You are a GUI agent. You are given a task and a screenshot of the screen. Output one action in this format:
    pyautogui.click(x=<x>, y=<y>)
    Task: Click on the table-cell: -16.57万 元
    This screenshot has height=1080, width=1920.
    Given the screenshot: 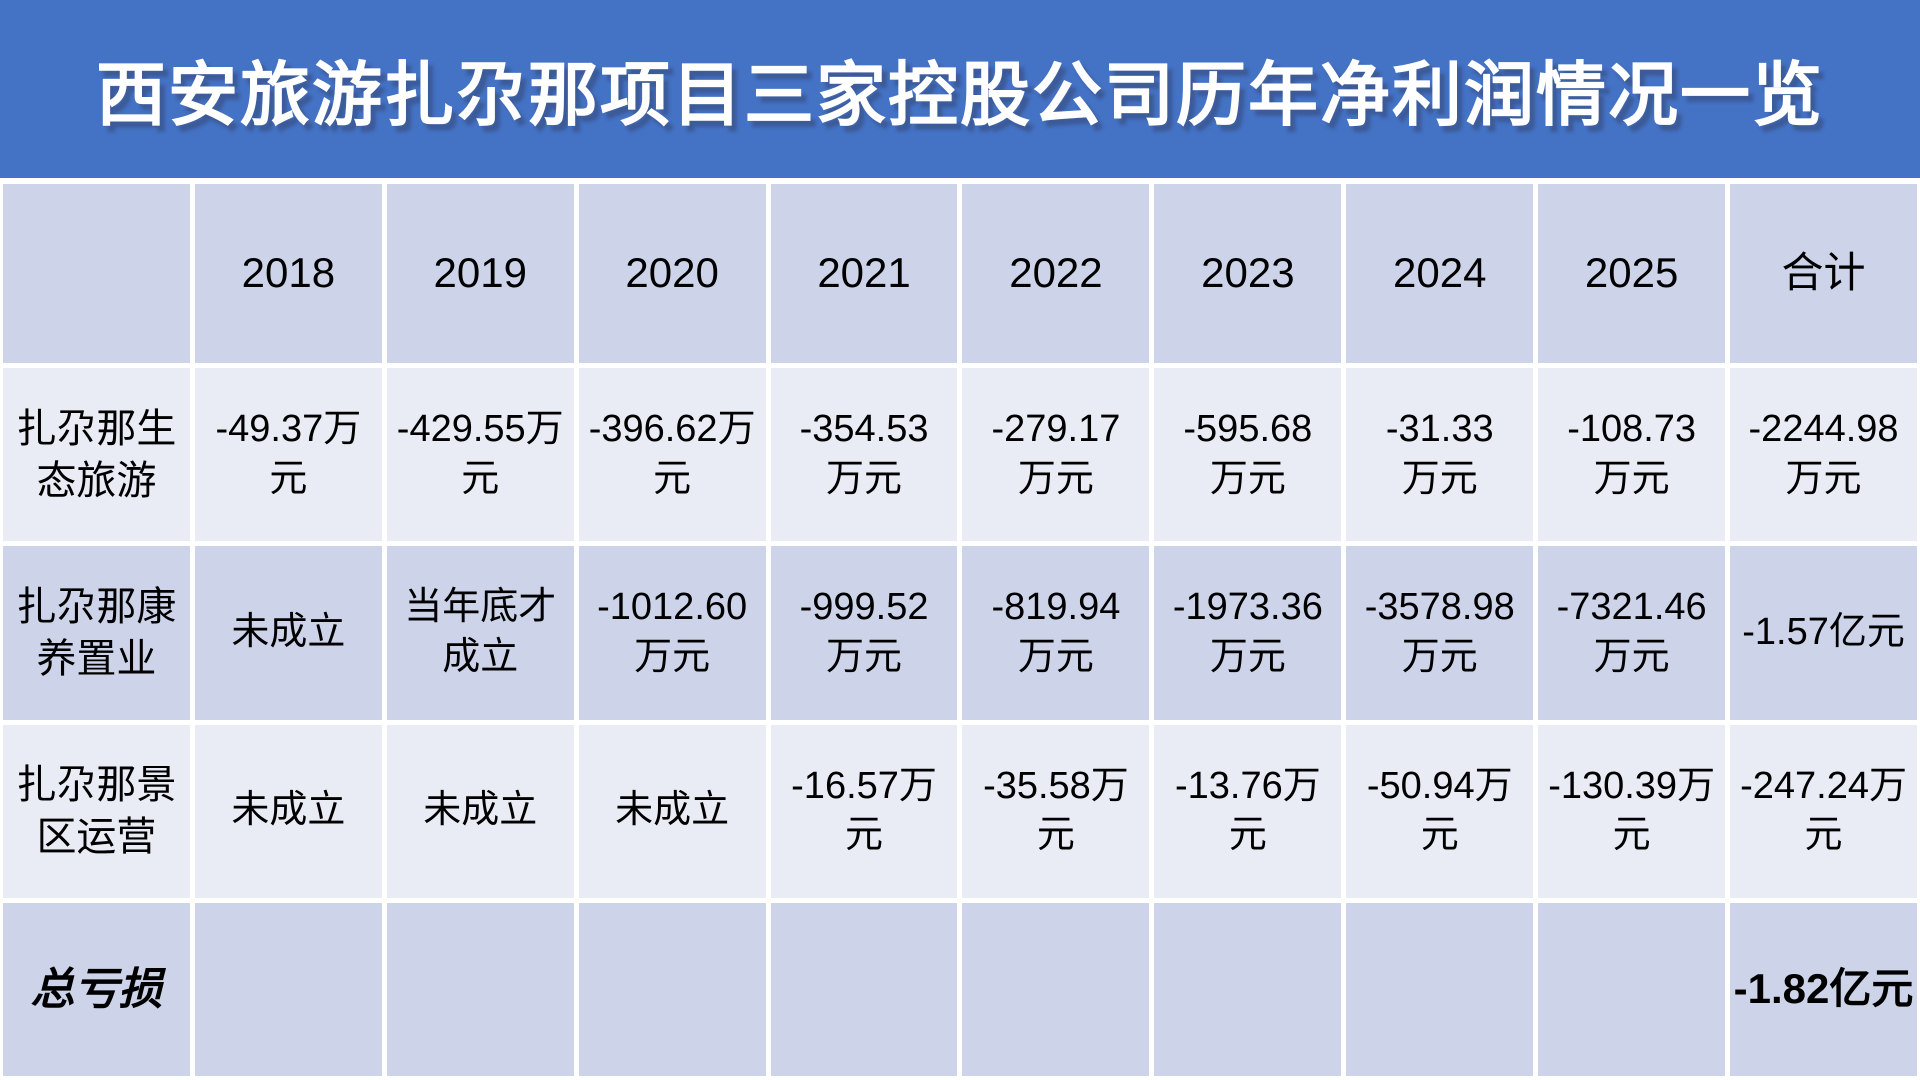 What is the action you would take?
    pyautogui.click(x=864, y=811)
    